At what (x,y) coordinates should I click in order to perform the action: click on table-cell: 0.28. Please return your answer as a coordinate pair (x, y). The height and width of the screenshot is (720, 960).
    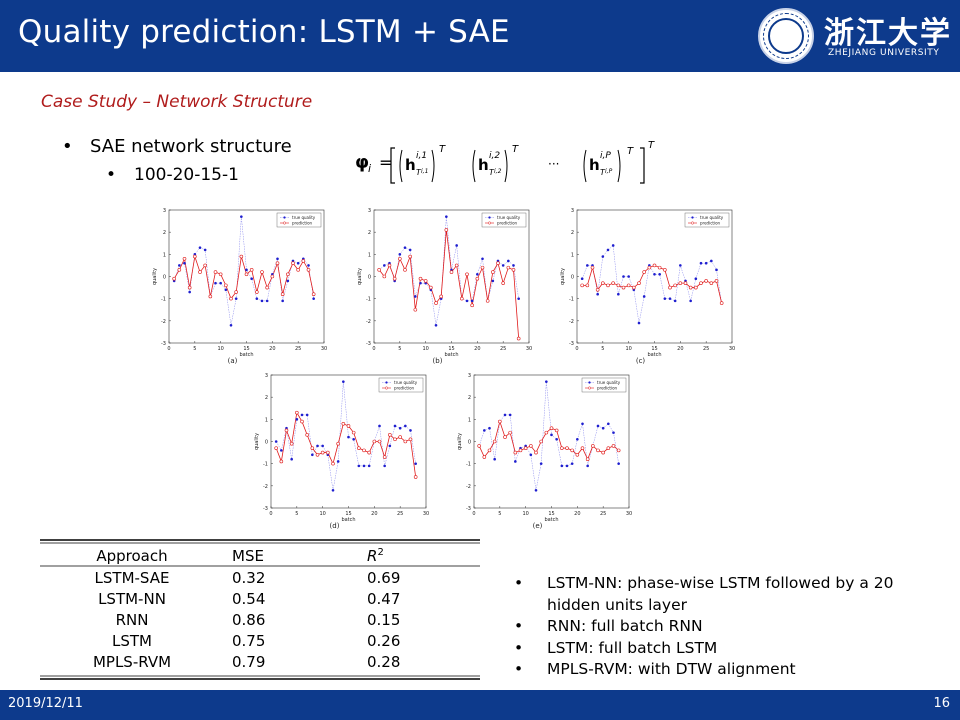
    Looking at the image, I should click on (383, 662).